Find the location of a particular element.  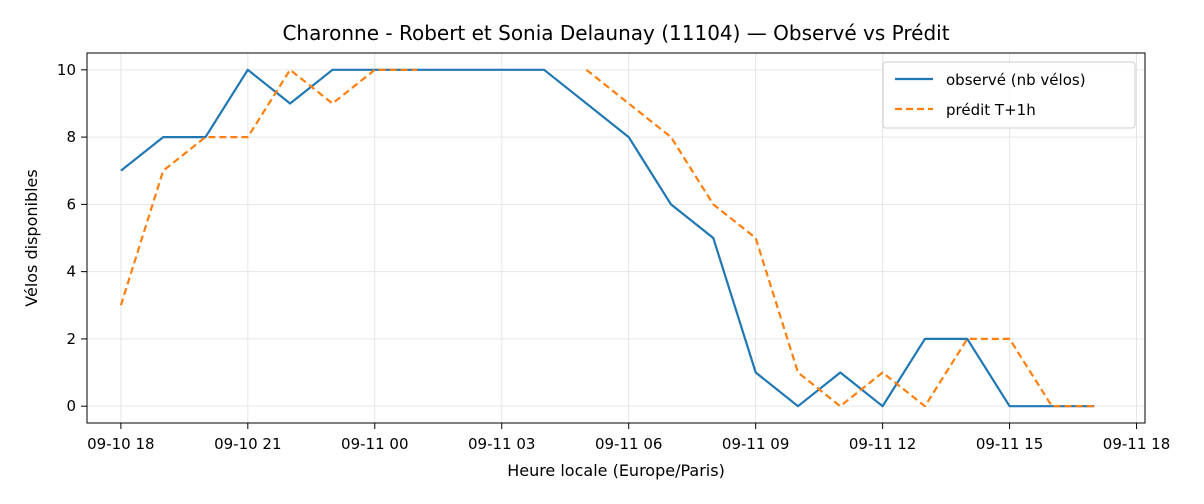

x-tick-label: 09-11 15 is located at coordinates (1009, 444).